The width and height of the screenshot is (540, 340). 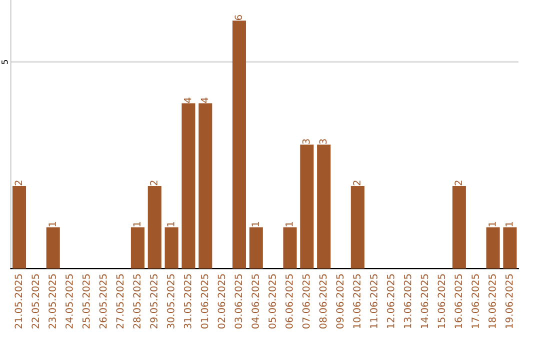 What do you see at coordinates (289, 301) in the screenshot?
I see `x-tick-label: 06.06.2025` at bounding box center [289, 301].